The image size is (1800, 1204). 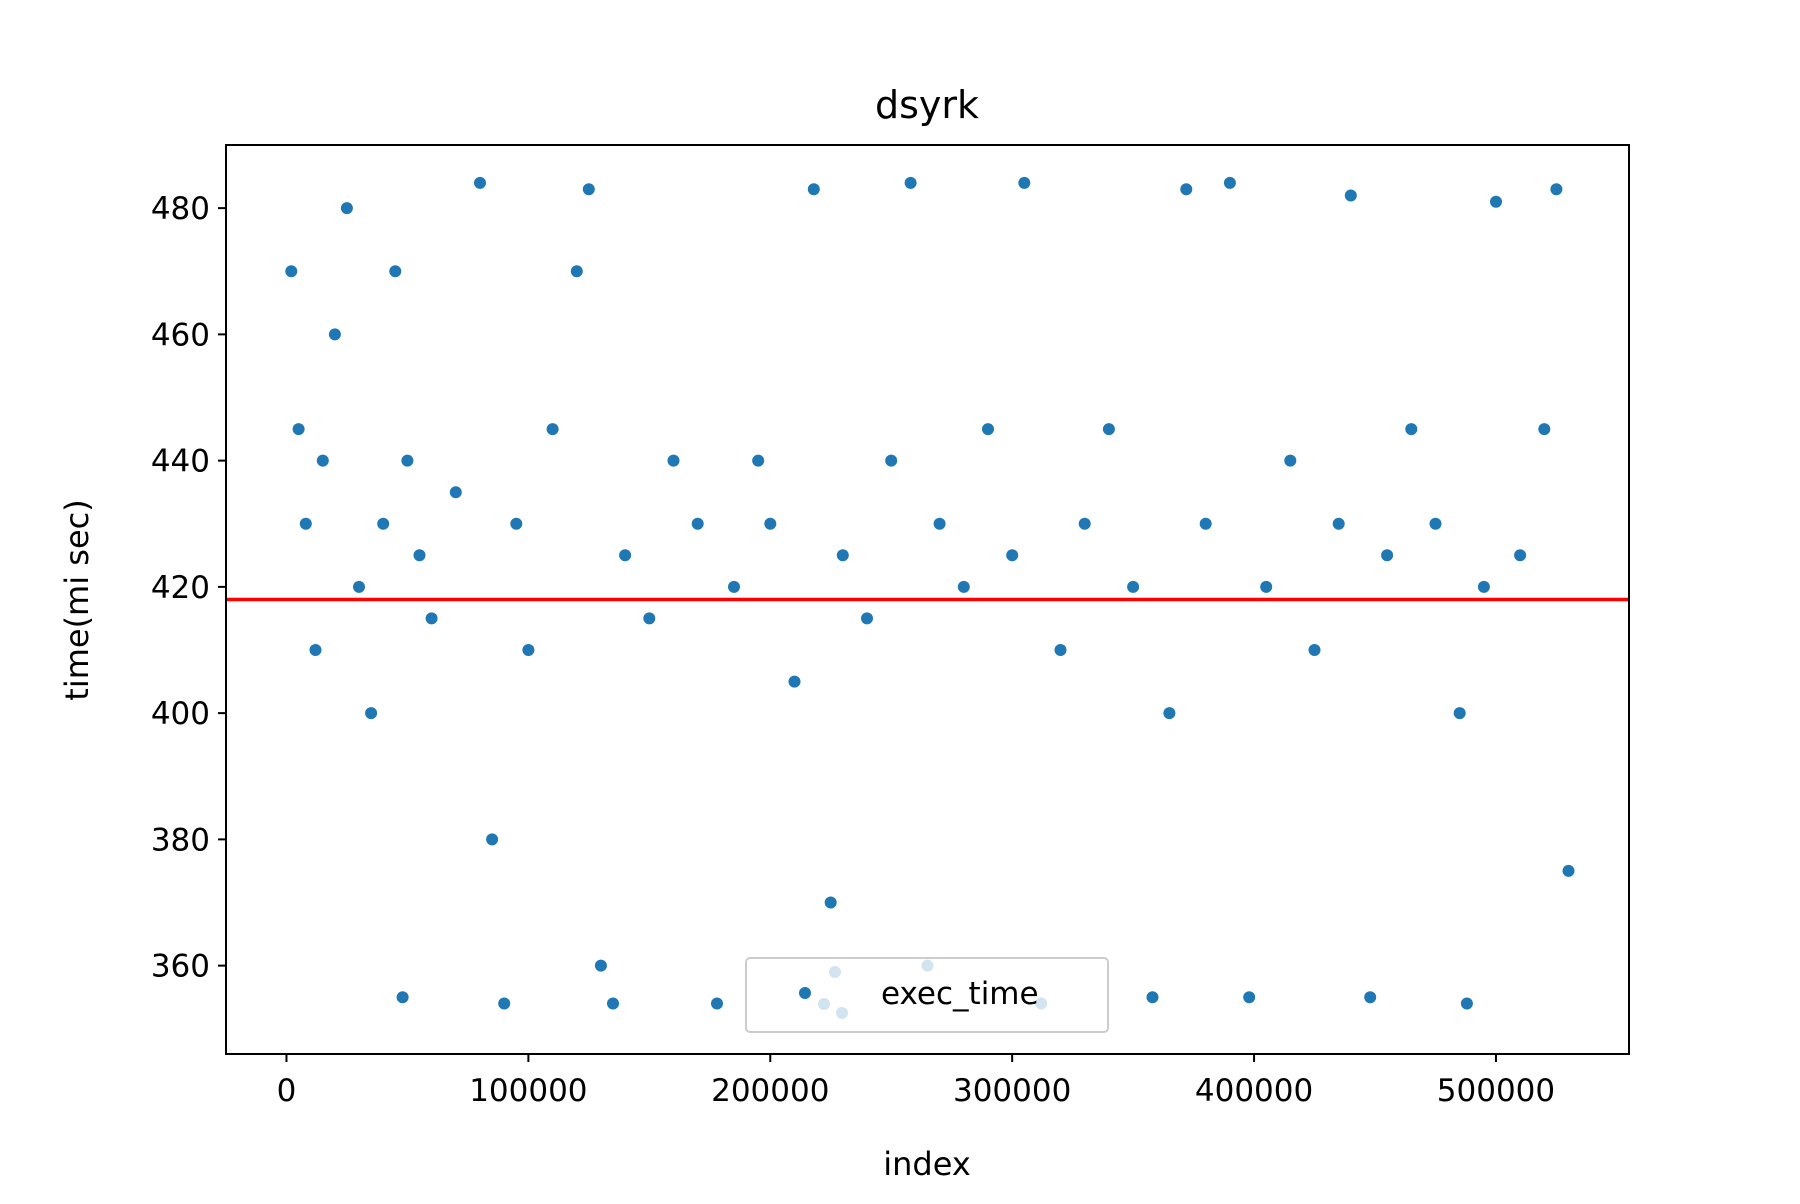 What do you see at coordinates (77, 599) in the screenshot?
I see `y-axis-label: time(mi sec)` at bounding box center [77, 599].